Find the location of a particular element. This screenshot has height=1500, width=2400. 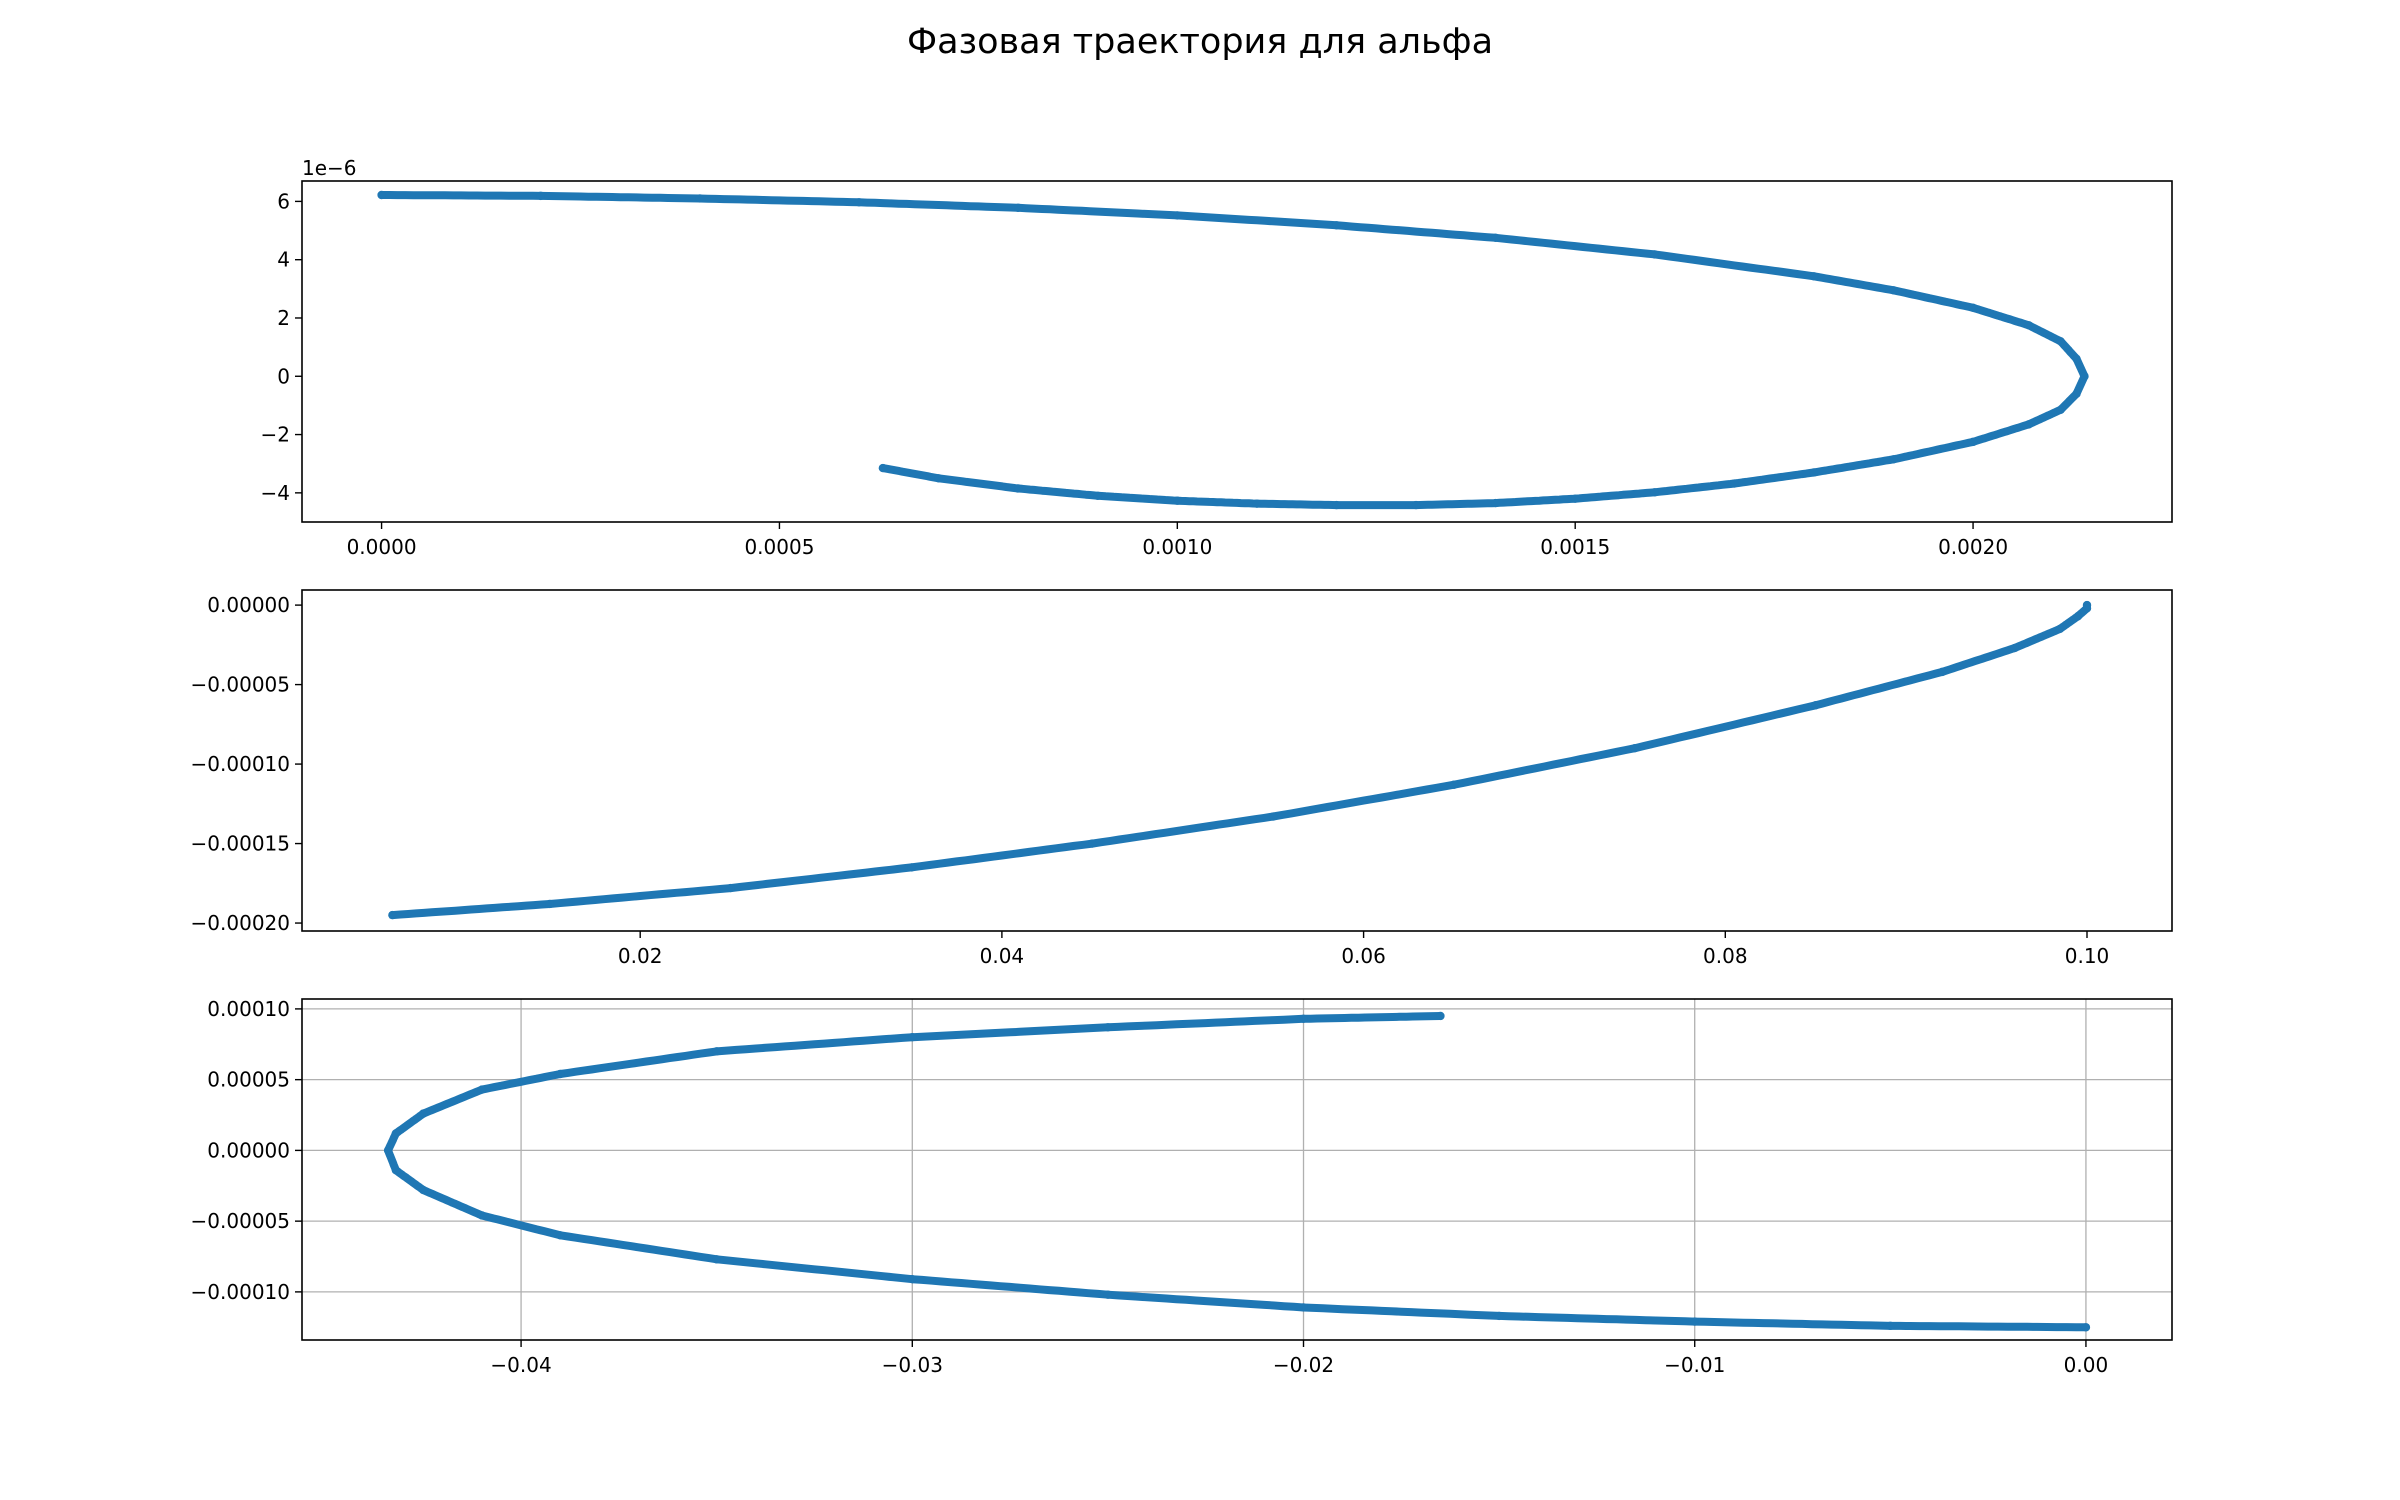

x-tick-label: 0.0020 is located at coordinates (1973, 547).